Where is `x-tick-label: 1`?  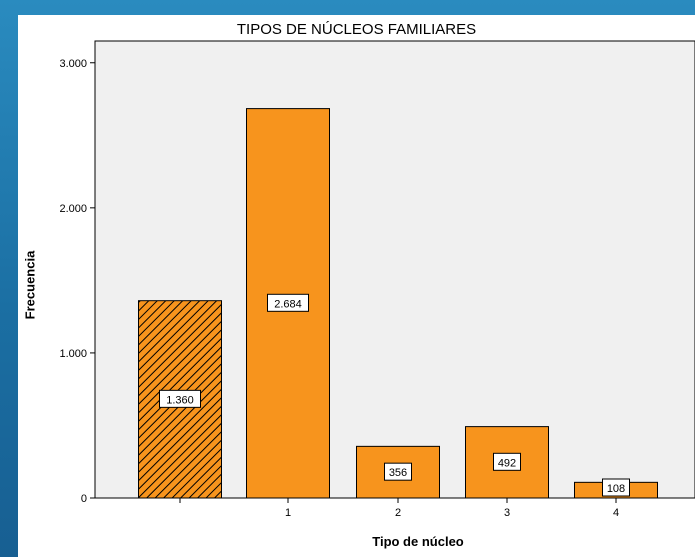 x-tick-label: 1 is located at coordinates (288, 513).